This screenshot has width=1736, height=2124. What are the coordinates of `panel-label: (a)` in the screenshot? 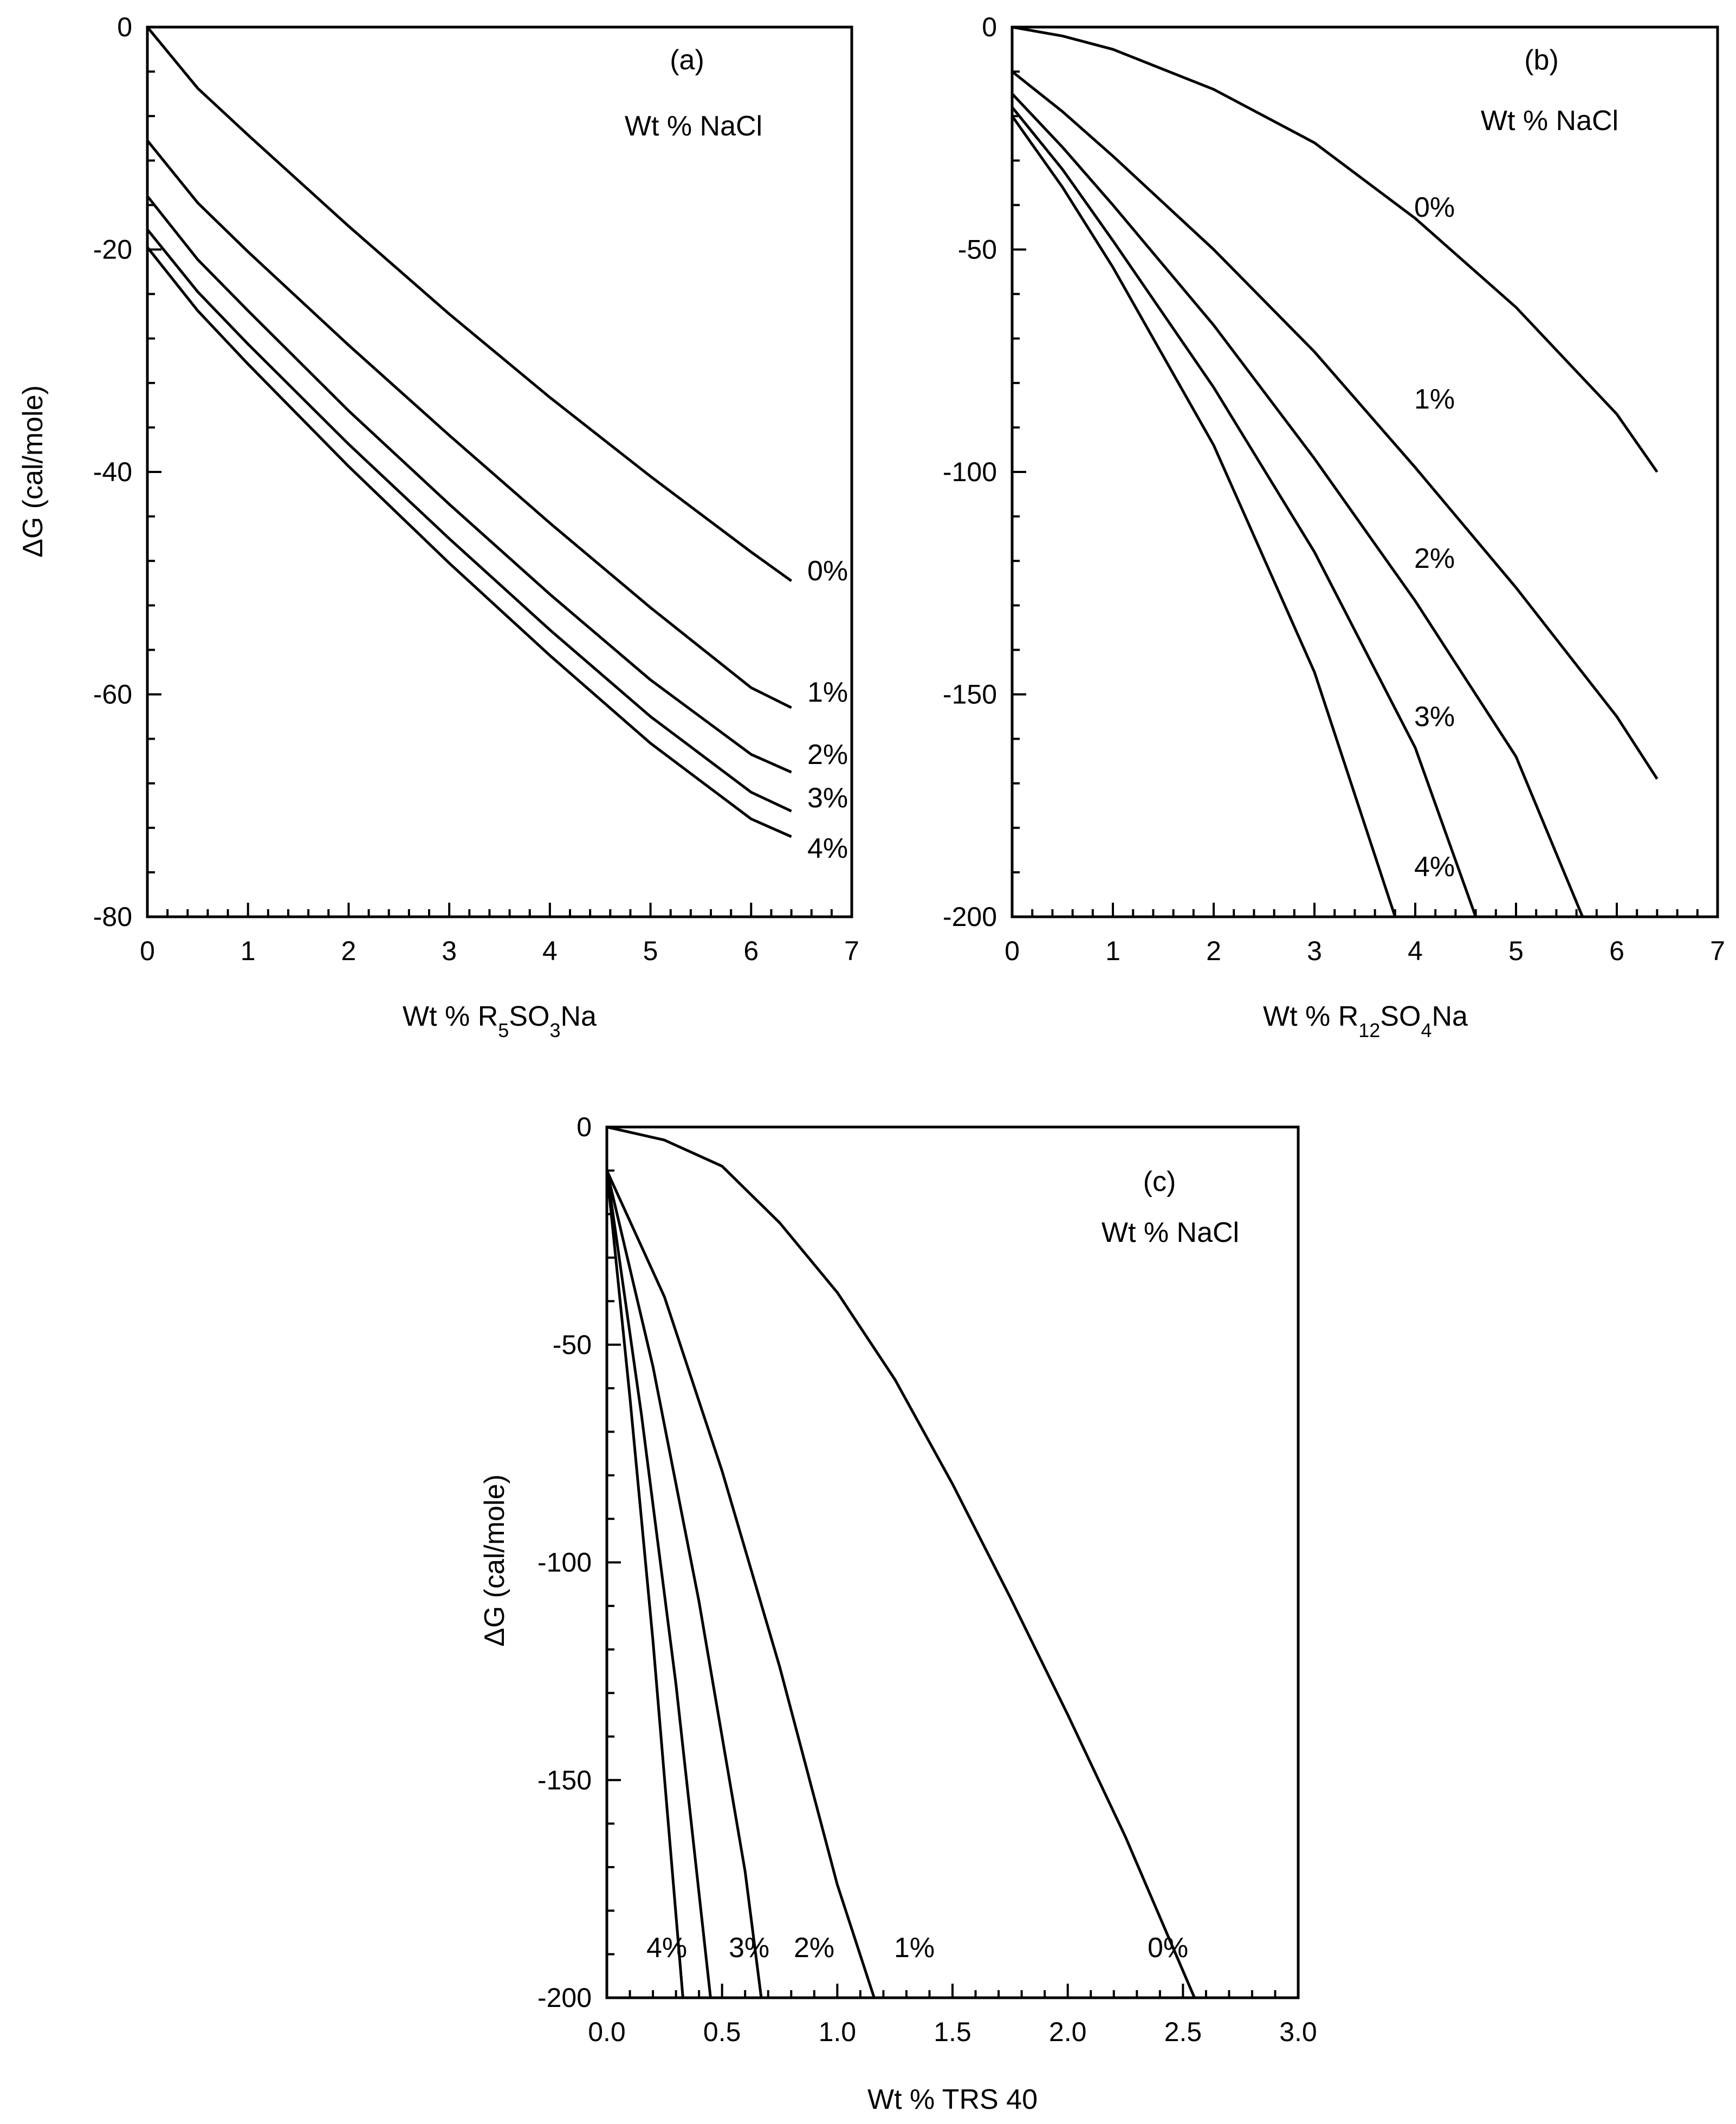 It's located at (687, 60).